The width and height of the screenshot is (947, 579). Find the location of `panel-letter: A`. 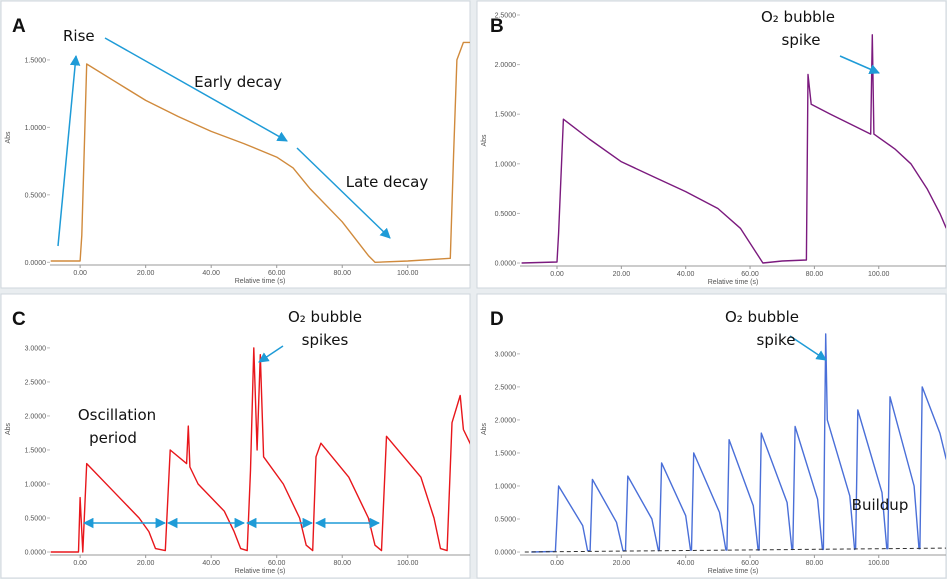

panel-letter: A is located at coordinates (19, 26).